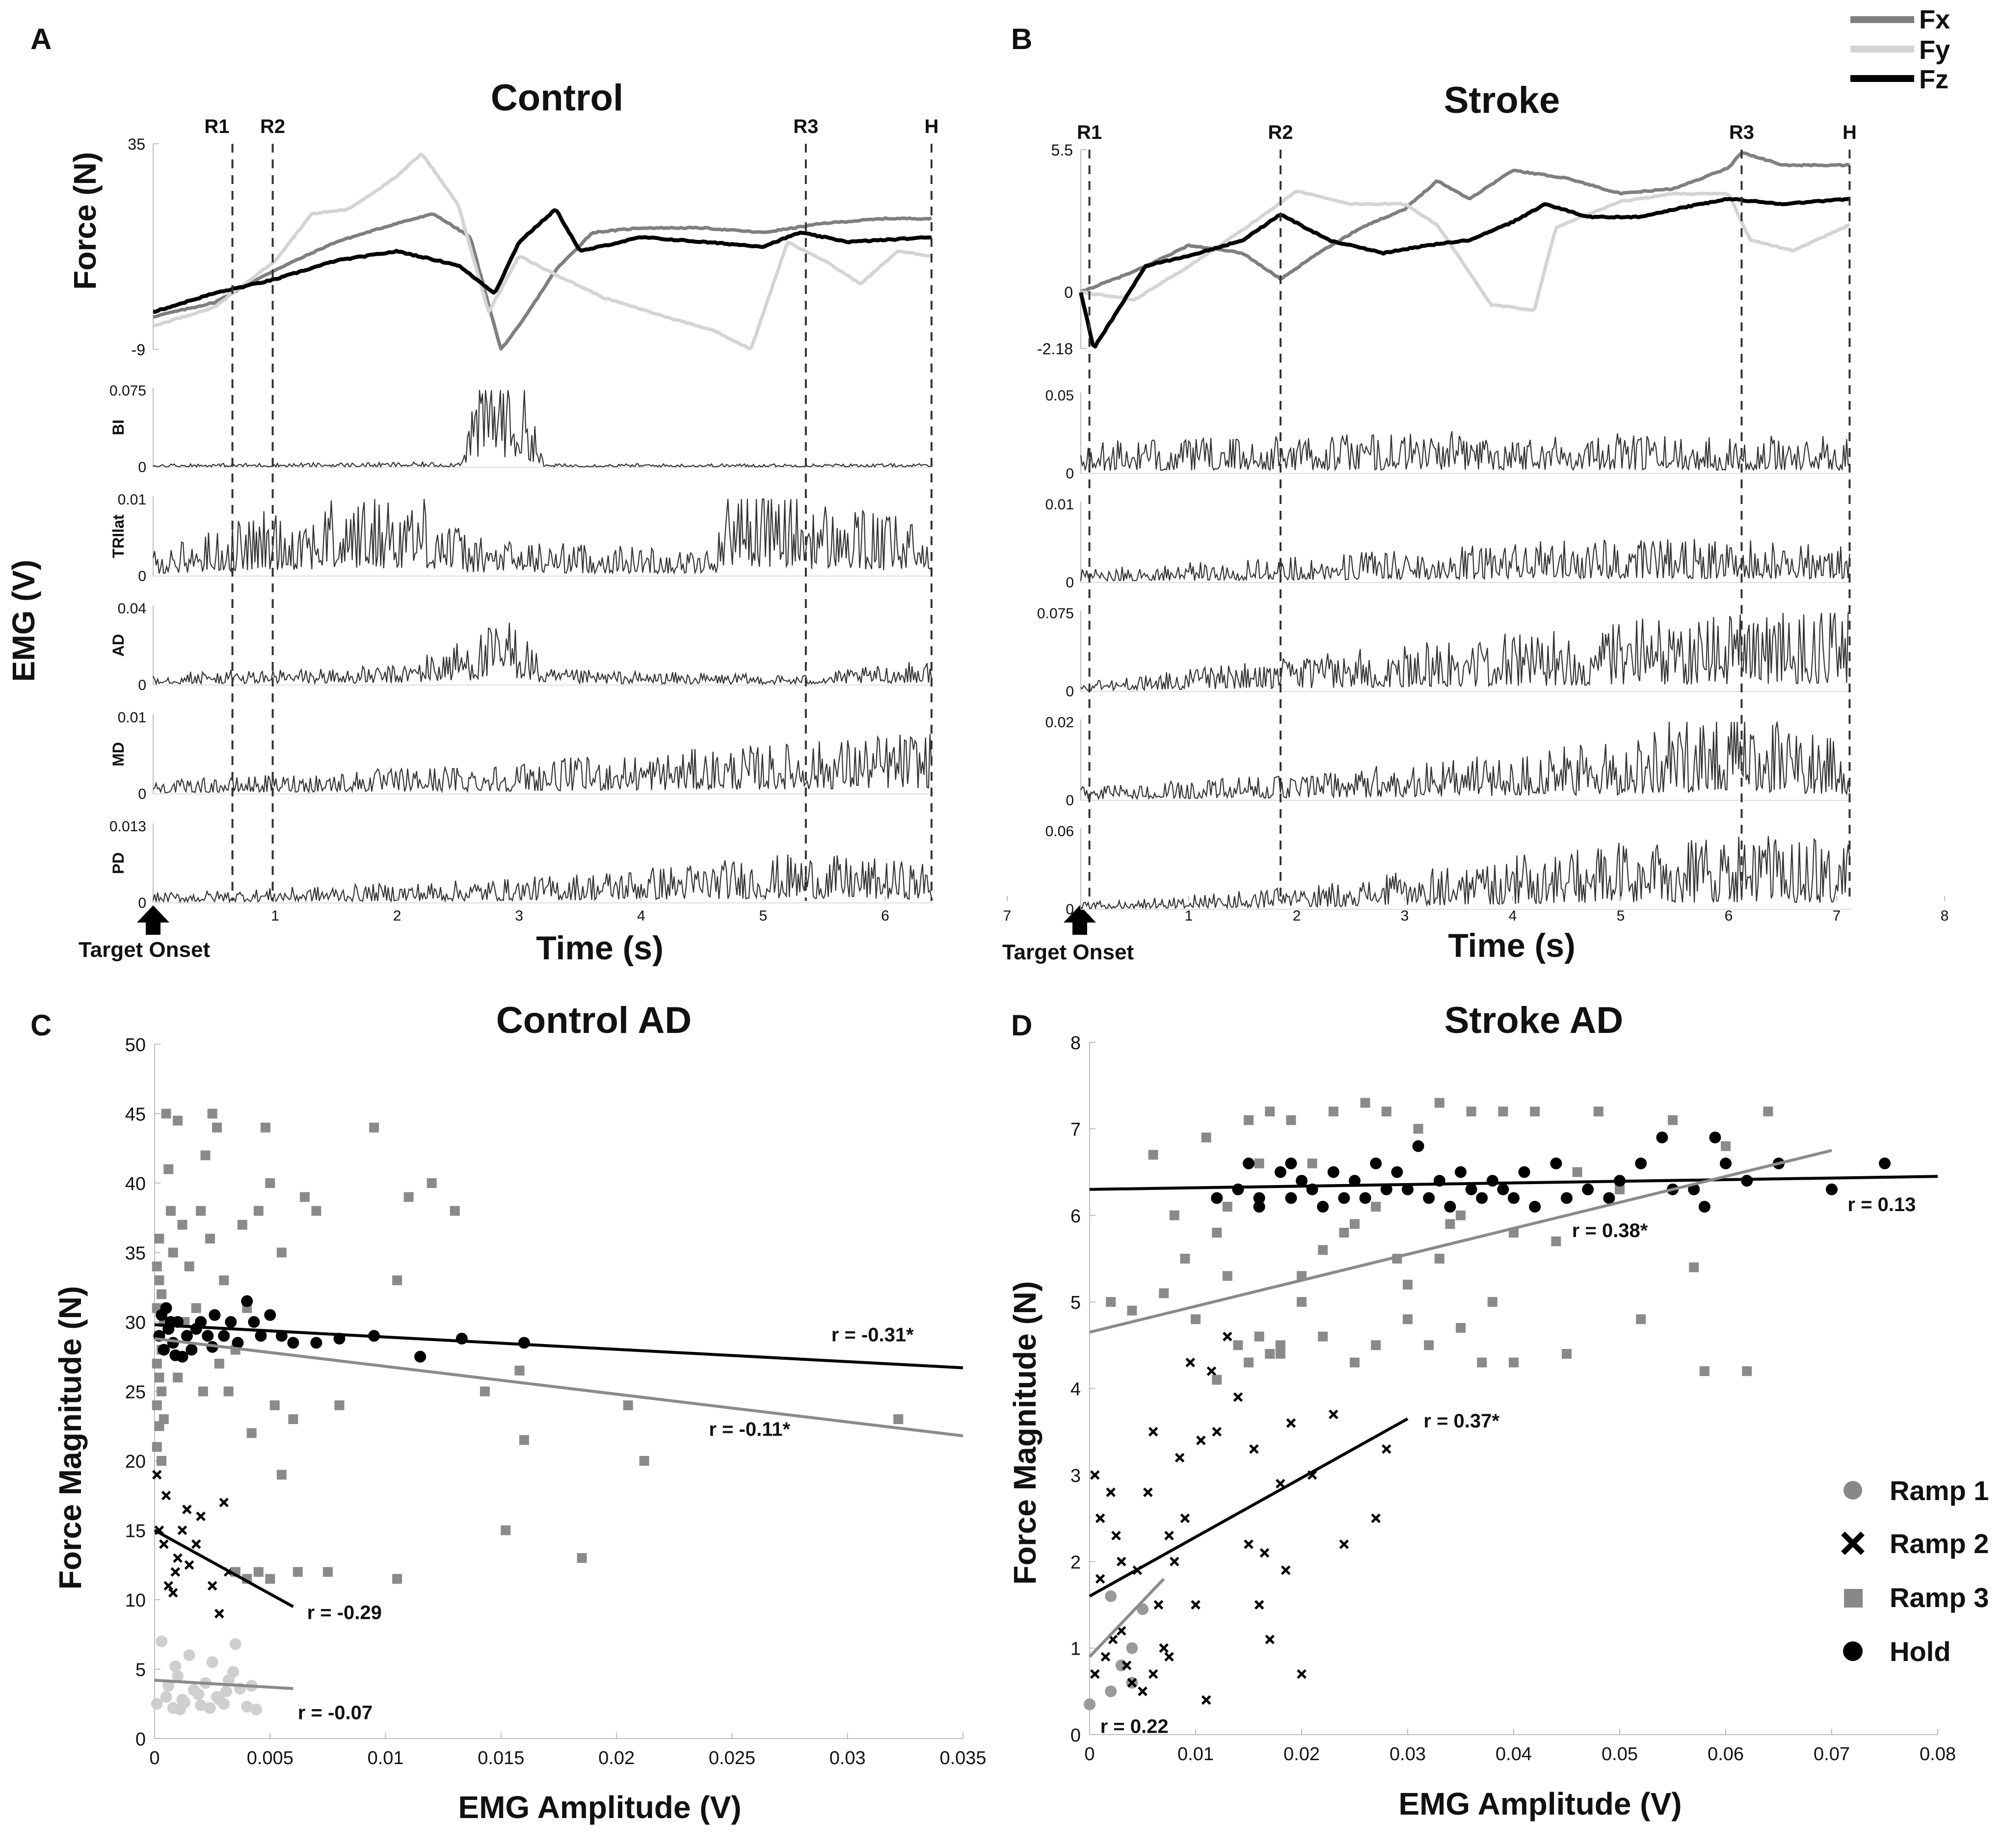  I want to click on force-magnitude-axis-label-c: Force Magnitude (N), so click(71, 1438).